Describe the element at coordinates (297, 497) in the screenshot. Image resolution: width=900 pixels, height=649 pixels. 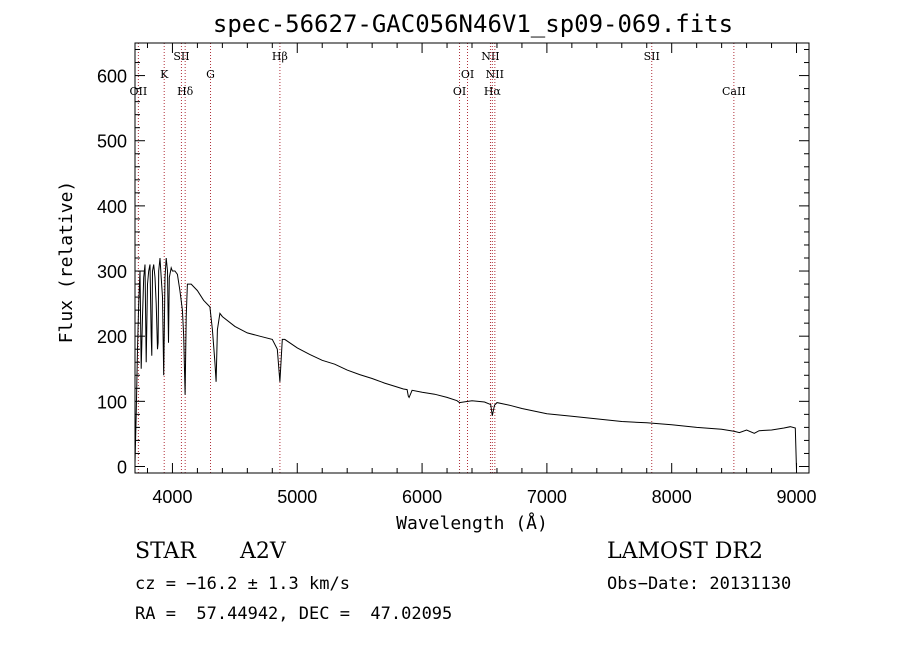
I see `x-tick-label-1: 5000` at that location.